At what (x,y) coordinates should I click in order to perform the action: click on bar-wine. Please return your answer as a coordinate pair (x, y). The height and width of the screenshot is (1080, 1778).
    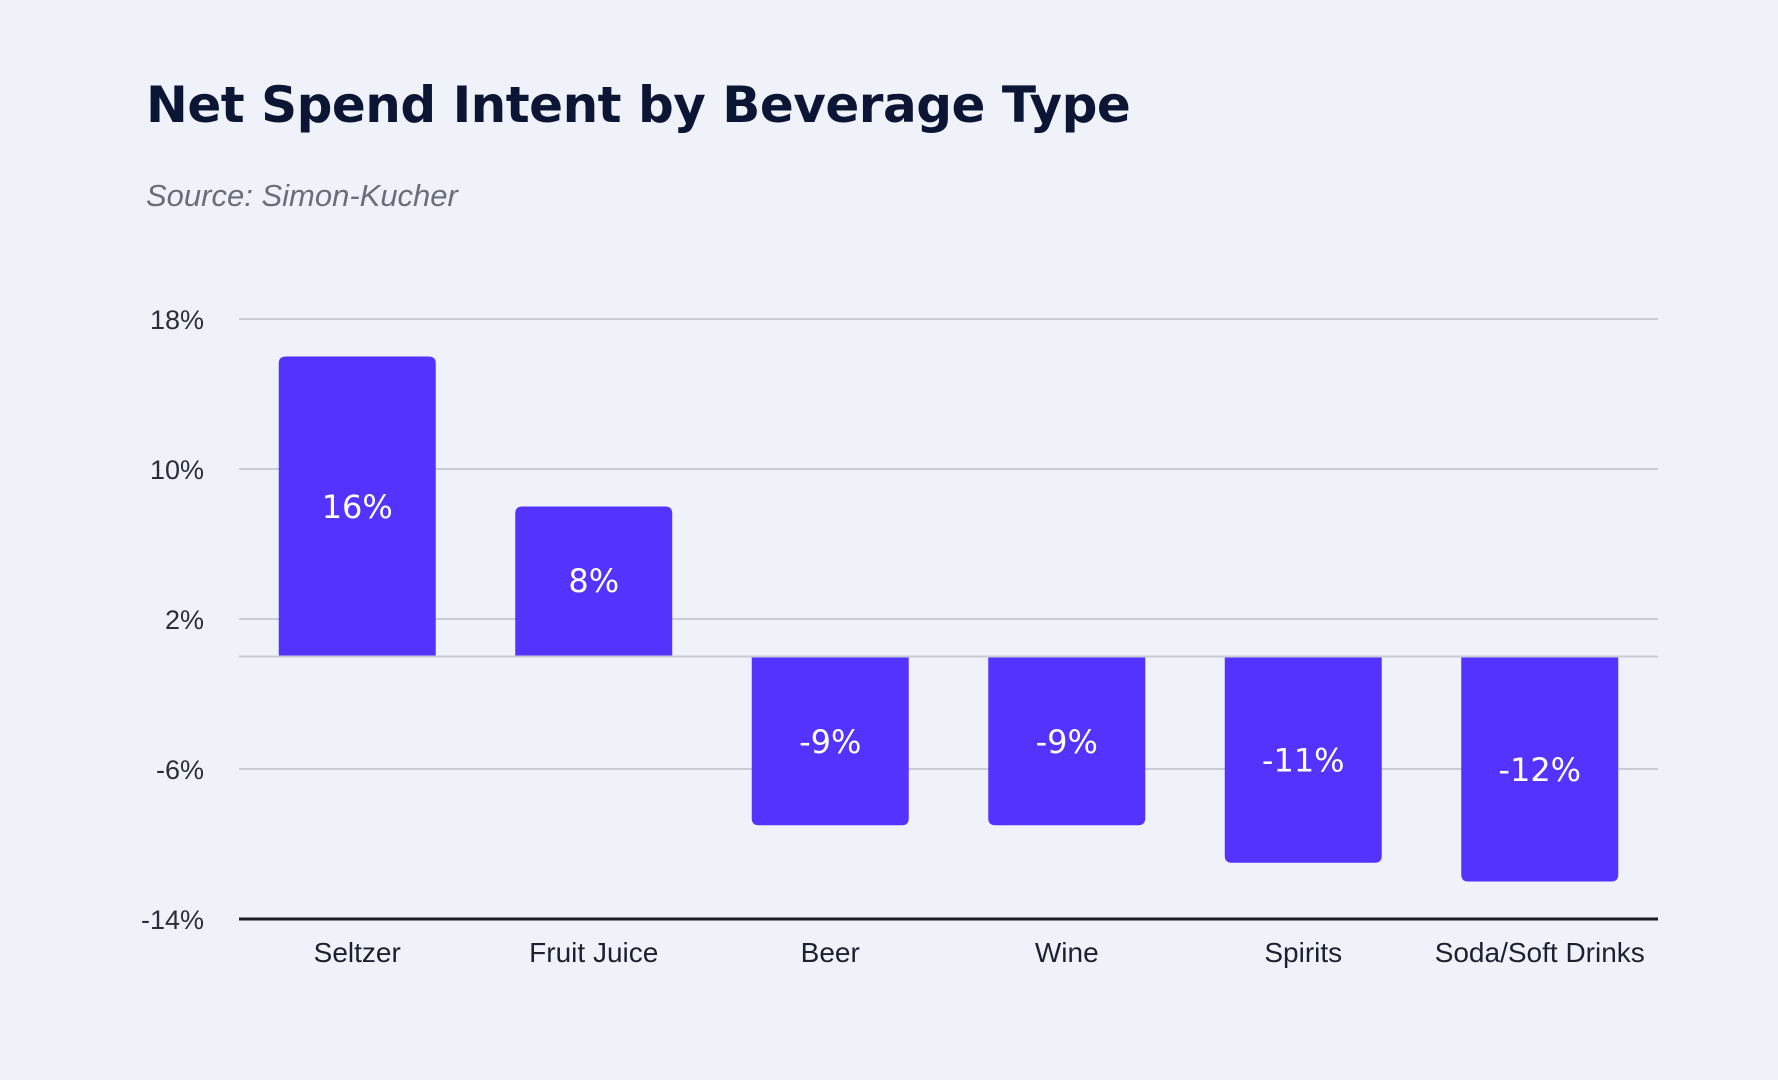
    Looking at the image, I should click on (1067, 741).